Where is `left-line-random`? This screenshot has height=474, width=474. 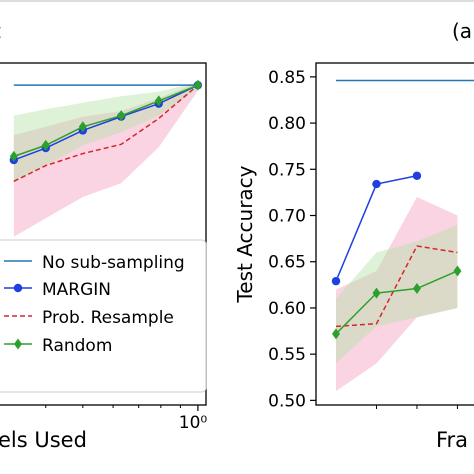 left-line-random is located at coordinates (106, 121).